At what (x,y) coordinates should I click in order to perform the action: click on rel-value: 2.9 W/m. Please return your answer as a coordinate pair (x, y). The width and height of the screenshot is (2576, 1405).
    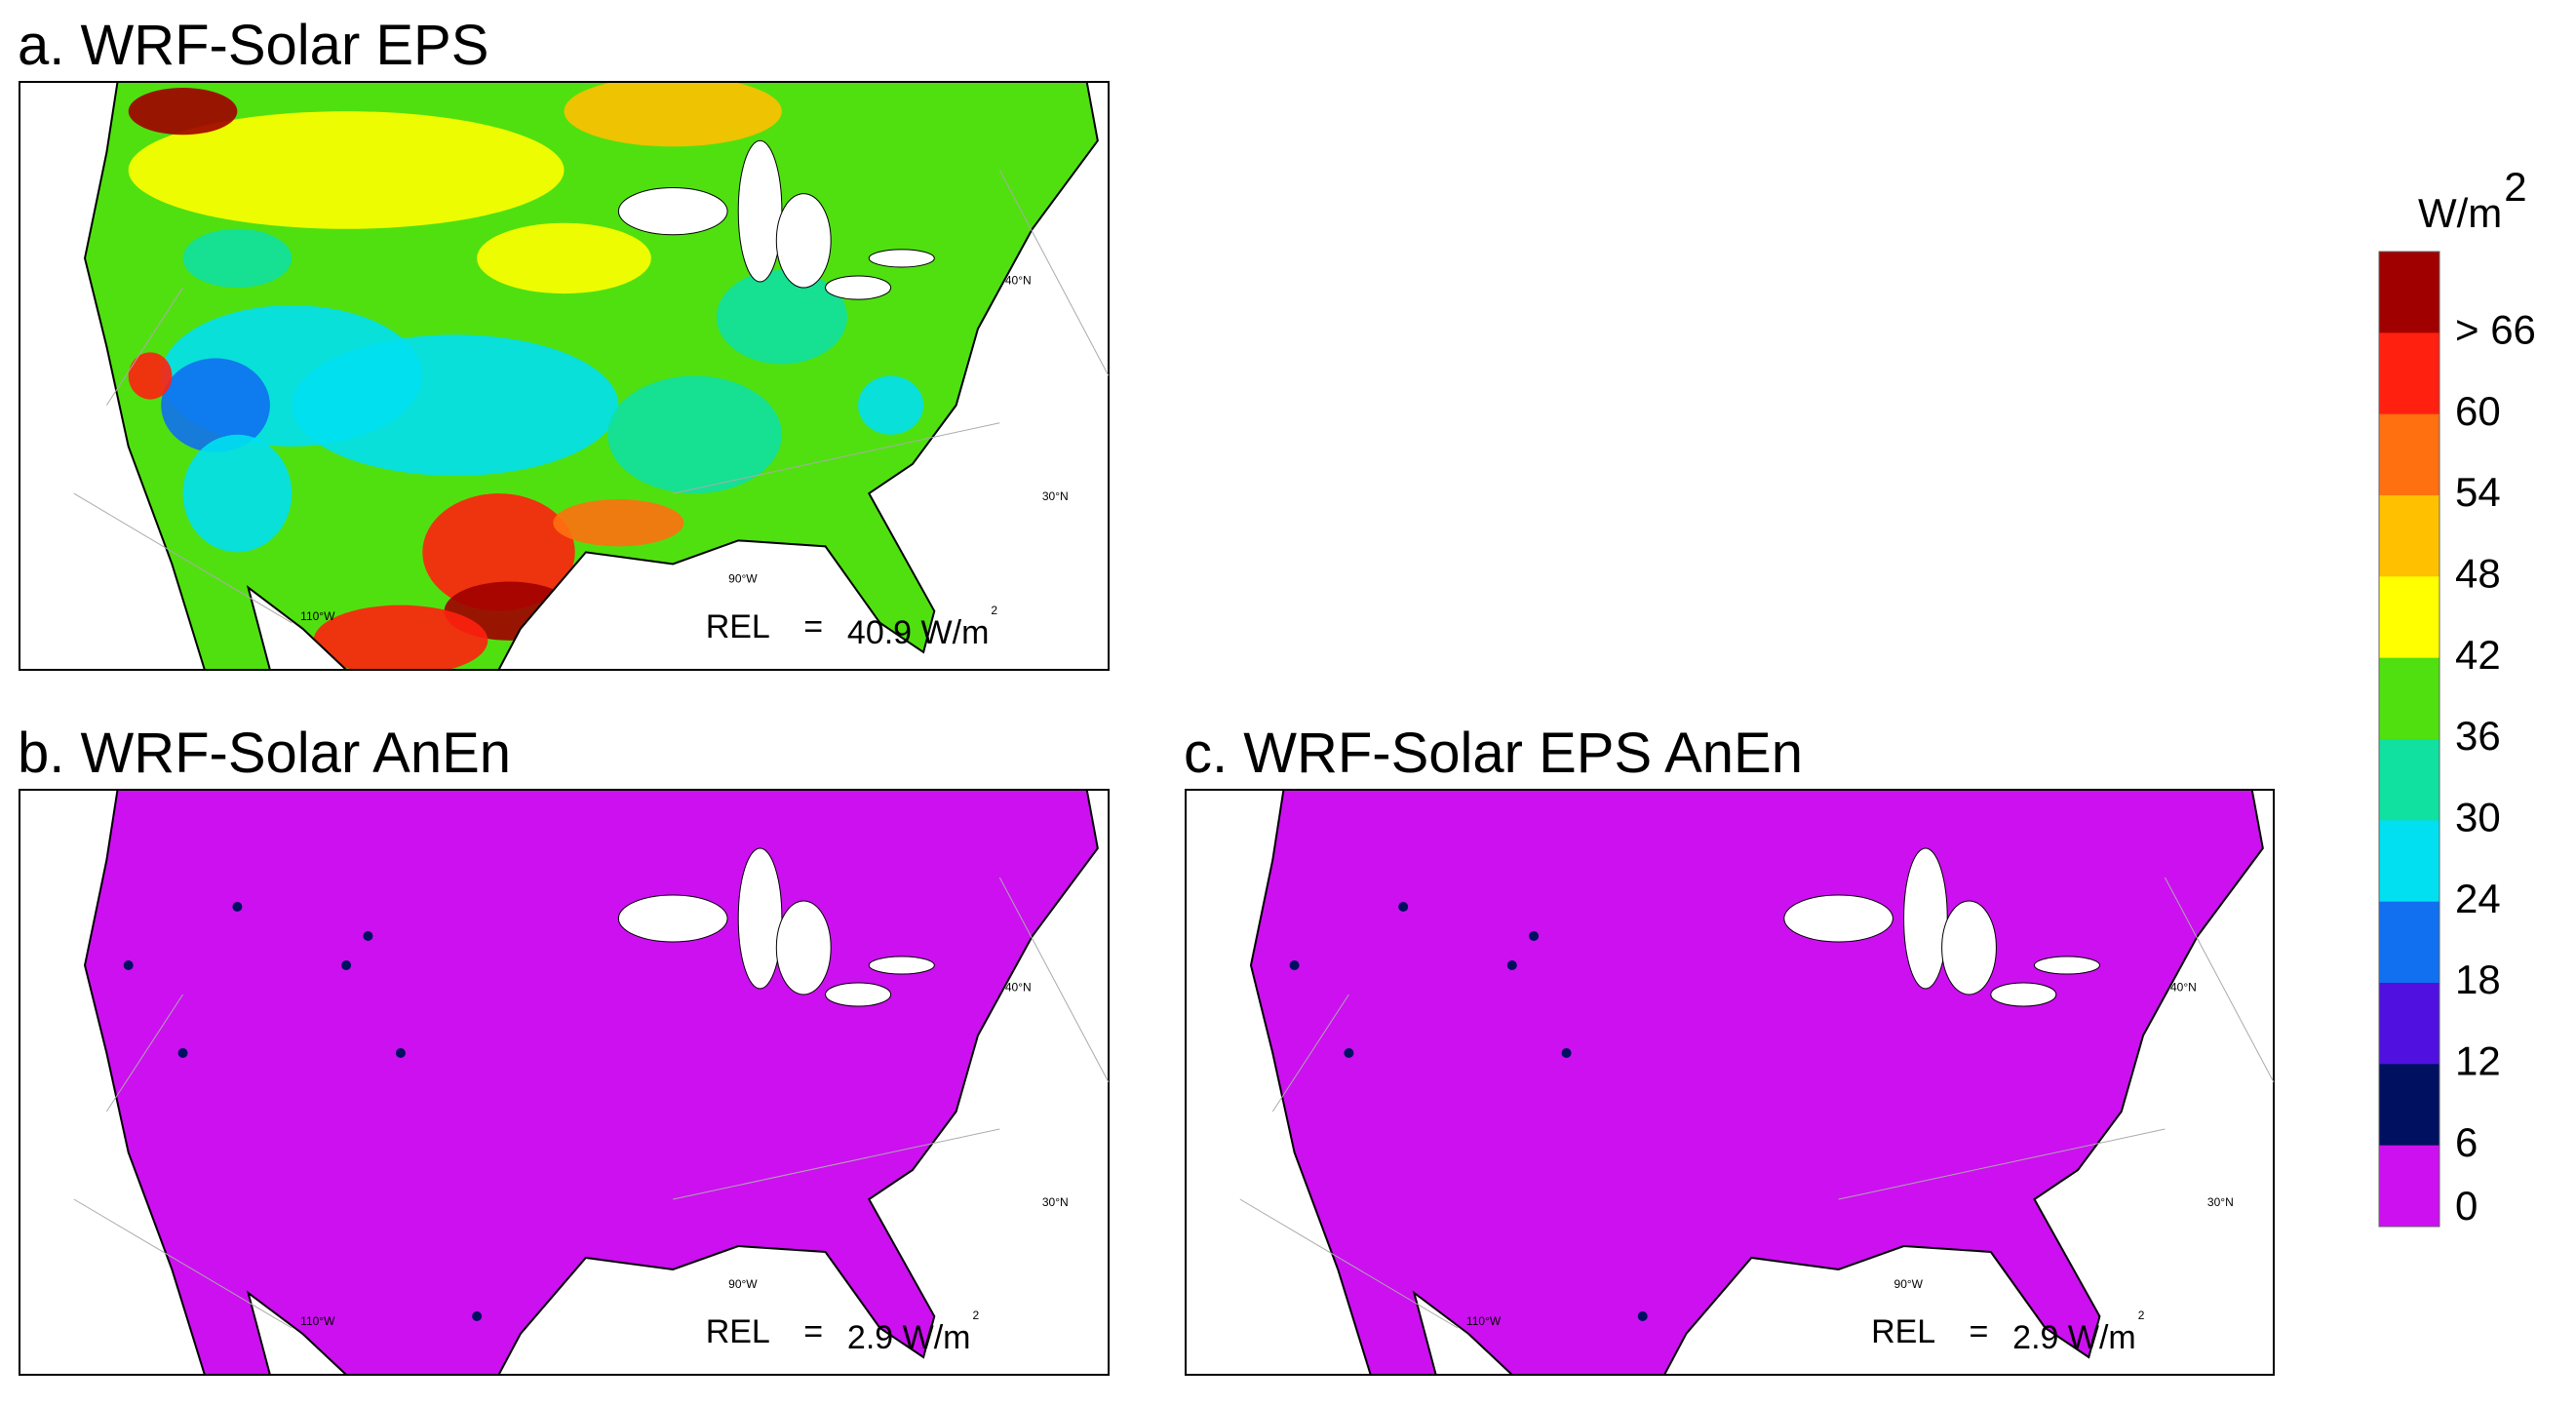
    Looking at the image, I should click on (909, 1337).